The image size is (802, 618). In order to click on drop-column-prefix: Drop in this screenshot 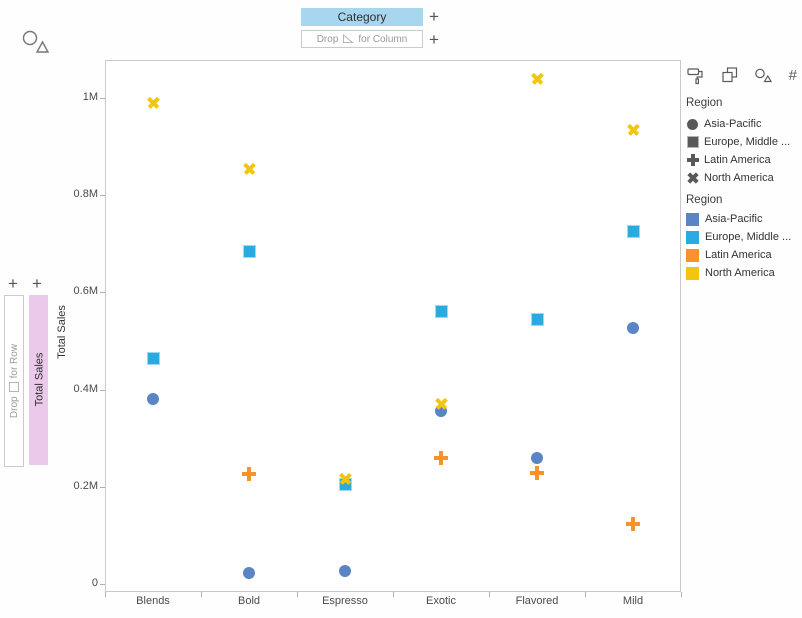, I will do `click(327, 39)`.